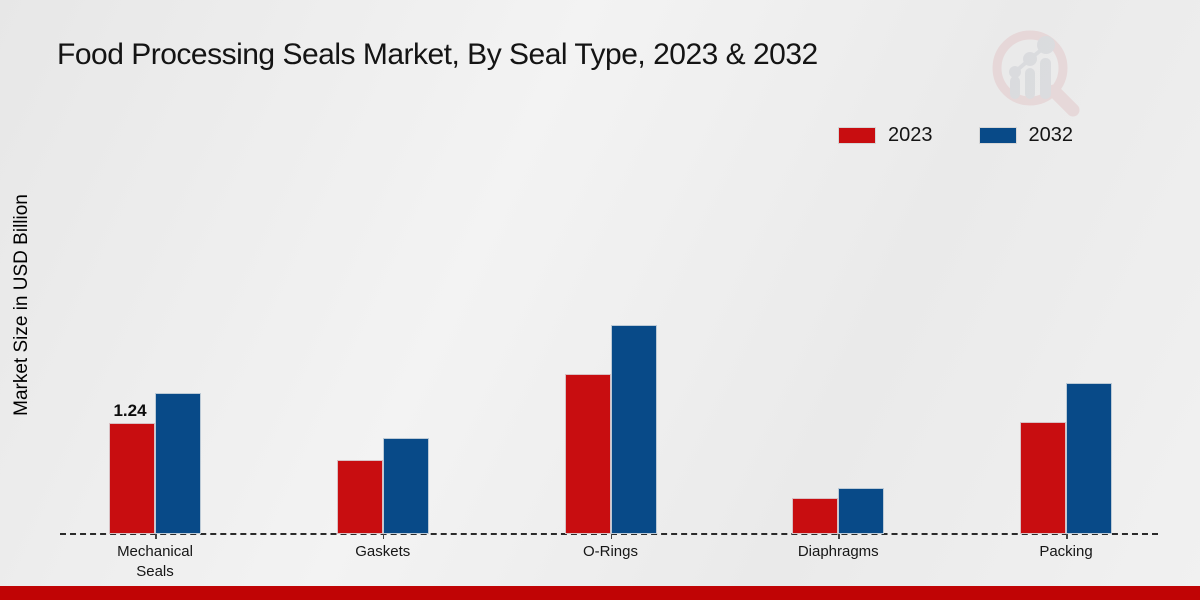 The height and width of the screenshot is (600, 1200). Describe the element at coordinates (156, 536) in the screenshot. I see `x-axis-tick-mechanical-seals` at that location.